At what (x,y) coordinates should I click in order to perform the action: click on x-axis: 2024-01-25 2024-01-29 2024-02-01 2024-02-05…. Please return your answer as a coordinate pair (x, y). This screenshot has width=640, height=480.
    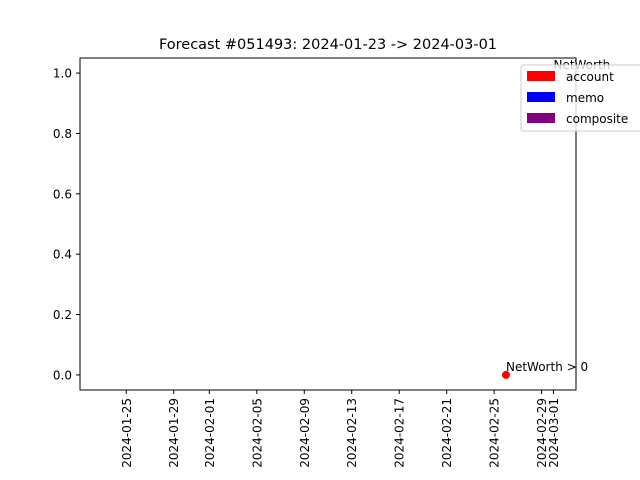
    Looking at the image, I should click on (340, 429).